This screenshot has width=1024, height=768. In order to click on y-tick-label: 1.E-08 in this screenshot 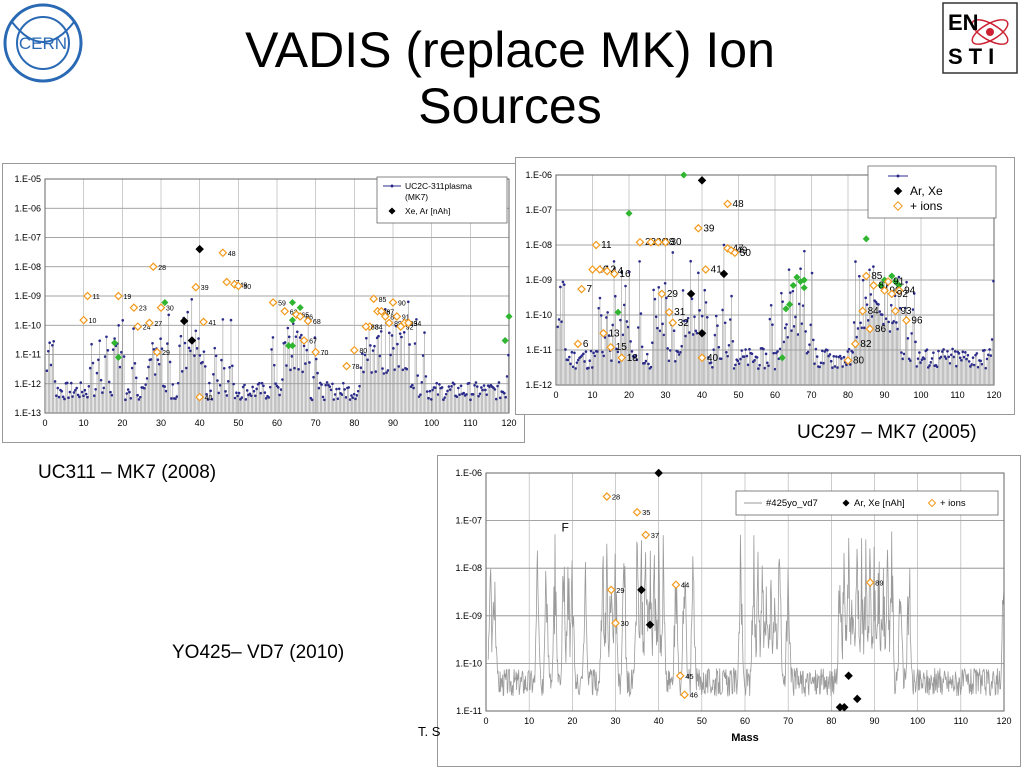, I will do `click(468, 568)`.